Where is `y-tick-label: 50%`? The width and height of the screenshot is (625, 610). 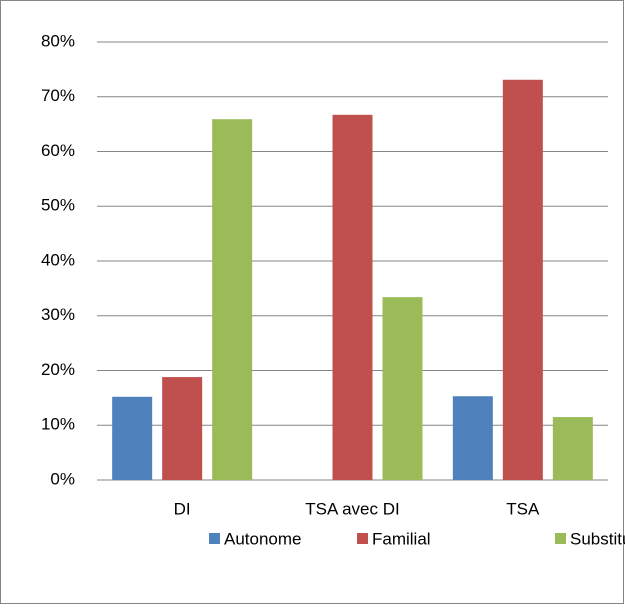
y-tick-label: 50% is located at coordinates (58, 205).